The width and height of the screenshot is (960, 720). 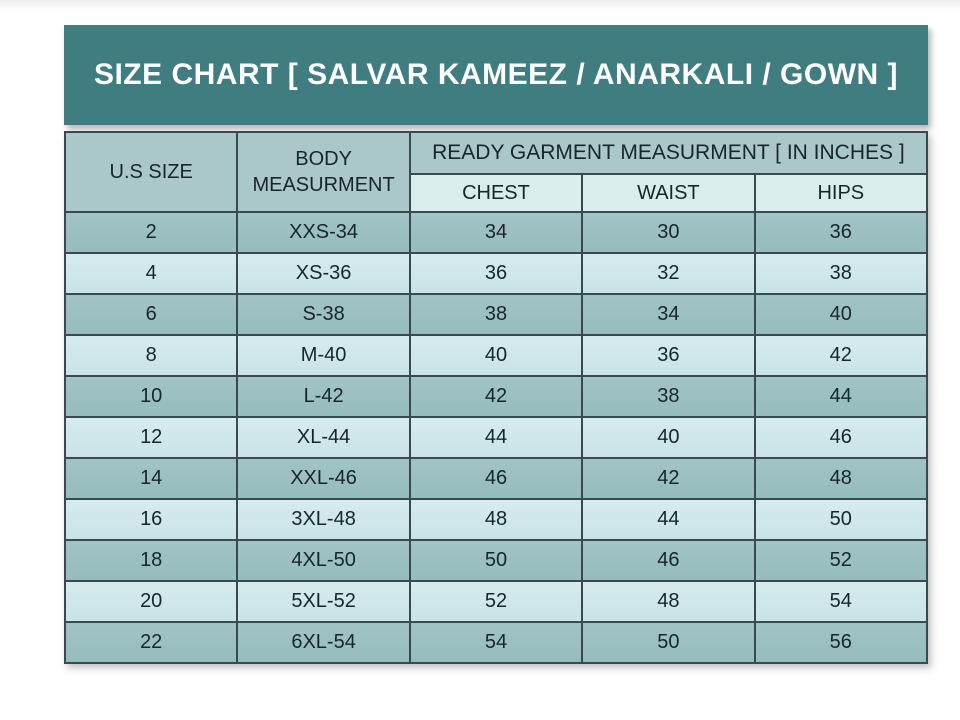 What do you see at coordinates (841, 396) in the screenshot?
I see `cell-hips: 44` at bounding box center [841, 396].